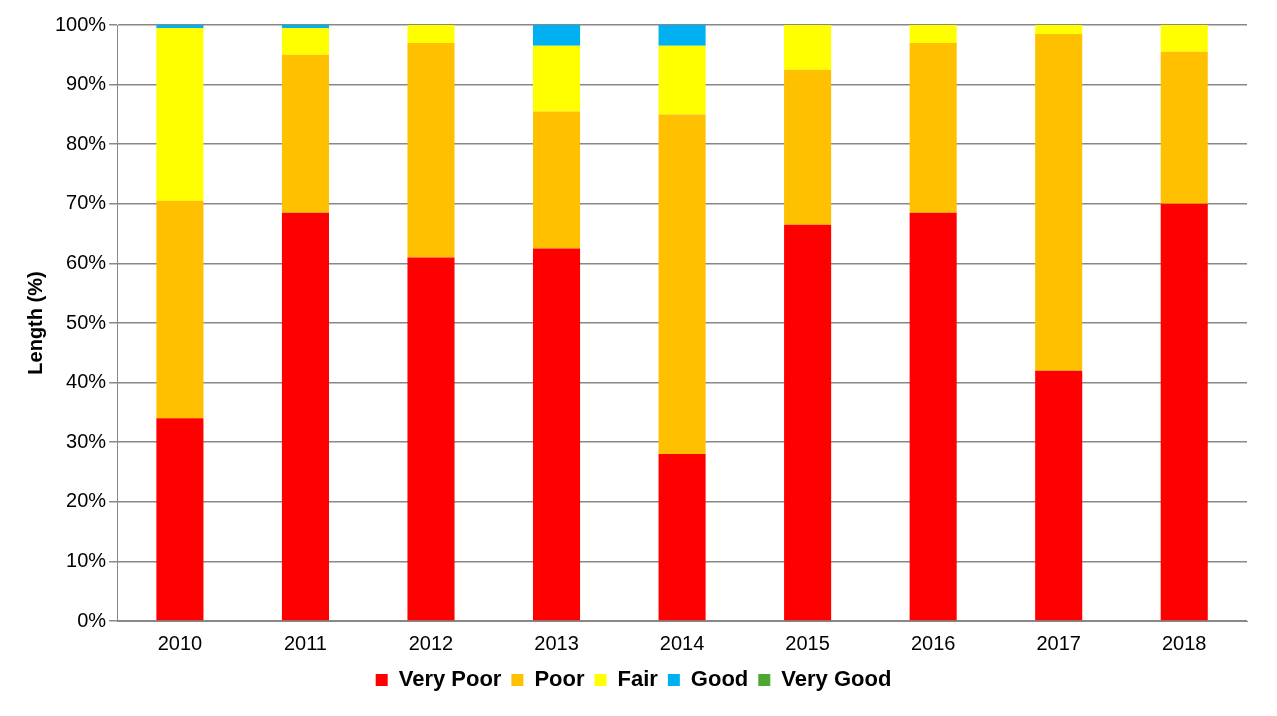 The width and height of the screenshot is (1277, 716). I want to click on y-tick-label: 60%, so click(86, 261).